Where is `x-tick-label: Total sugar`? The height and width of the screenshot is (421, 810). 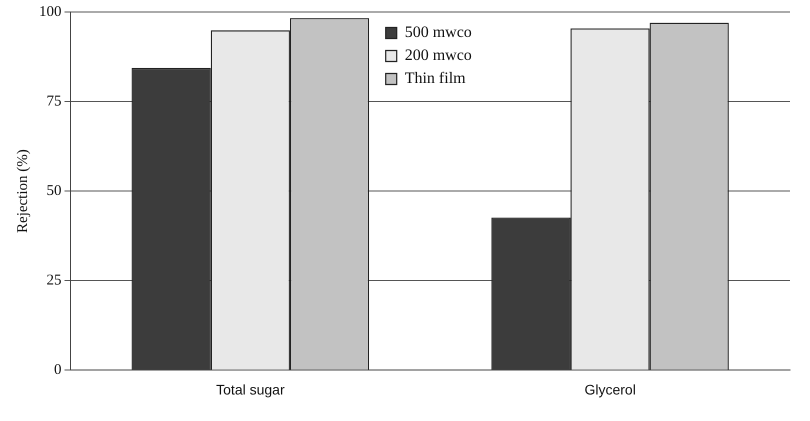 x-tick-label: Total sugar is located at coordinates (250, 389).